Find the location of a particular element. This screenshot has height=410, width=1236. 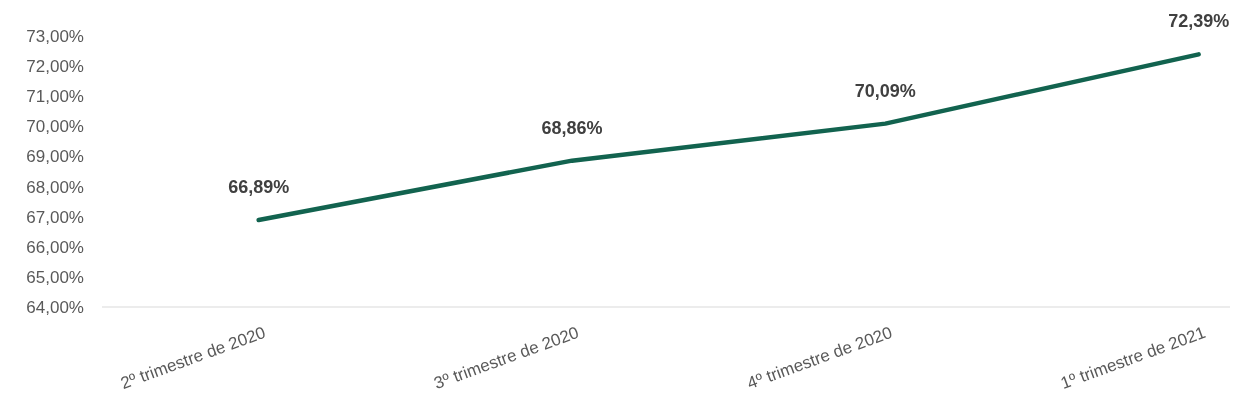

y-tick-label: 67,00% is located at coordinates (55, 217).